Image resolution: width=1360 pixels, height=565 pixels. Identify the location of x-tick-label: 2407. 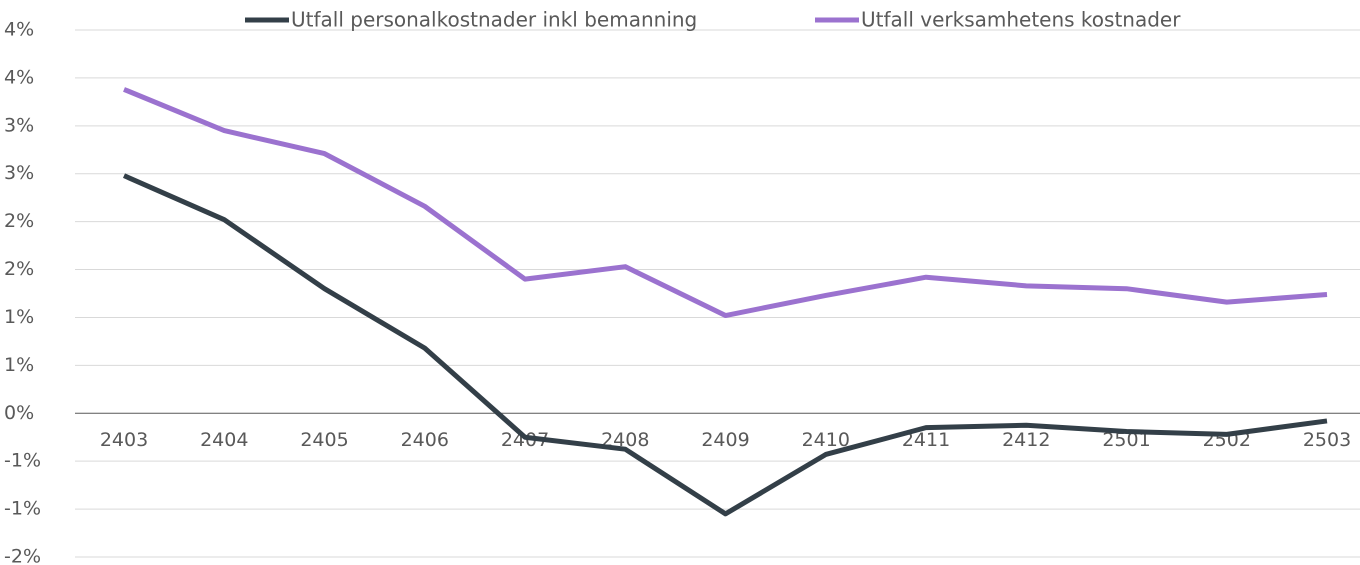
(525, 440).